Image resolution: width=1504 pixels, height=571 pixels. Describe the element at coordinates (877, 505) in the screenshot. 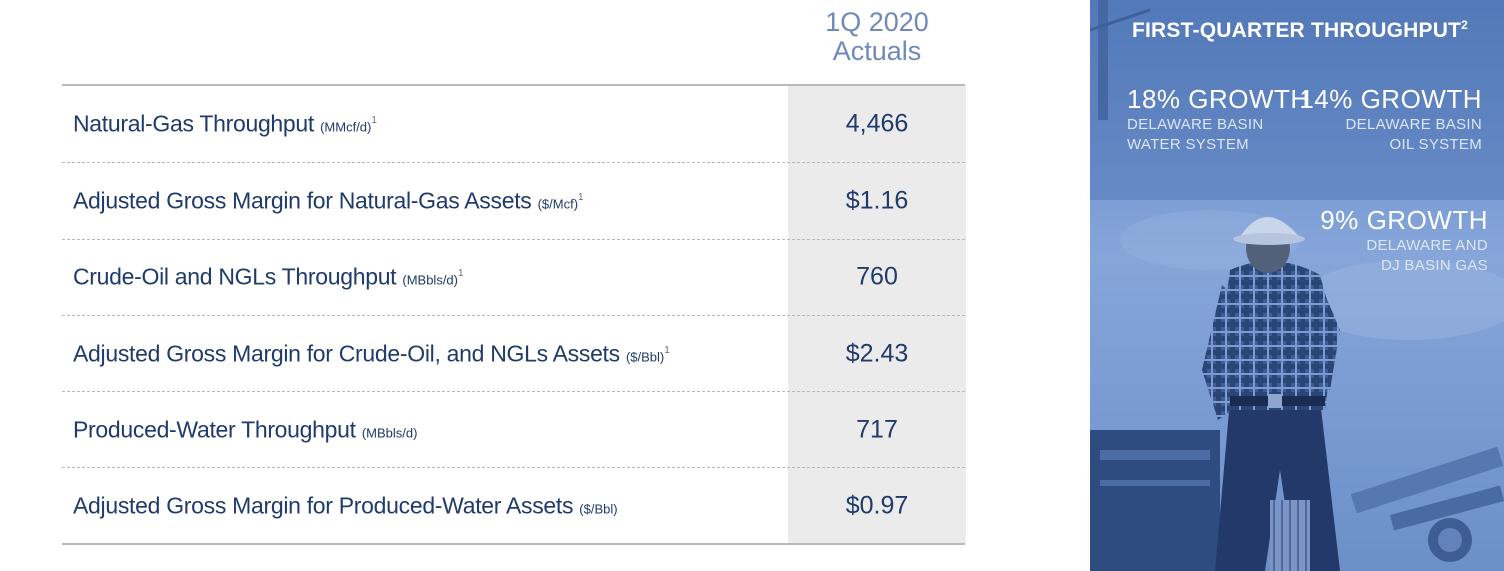

I see `row-value: $0.97` at that location.